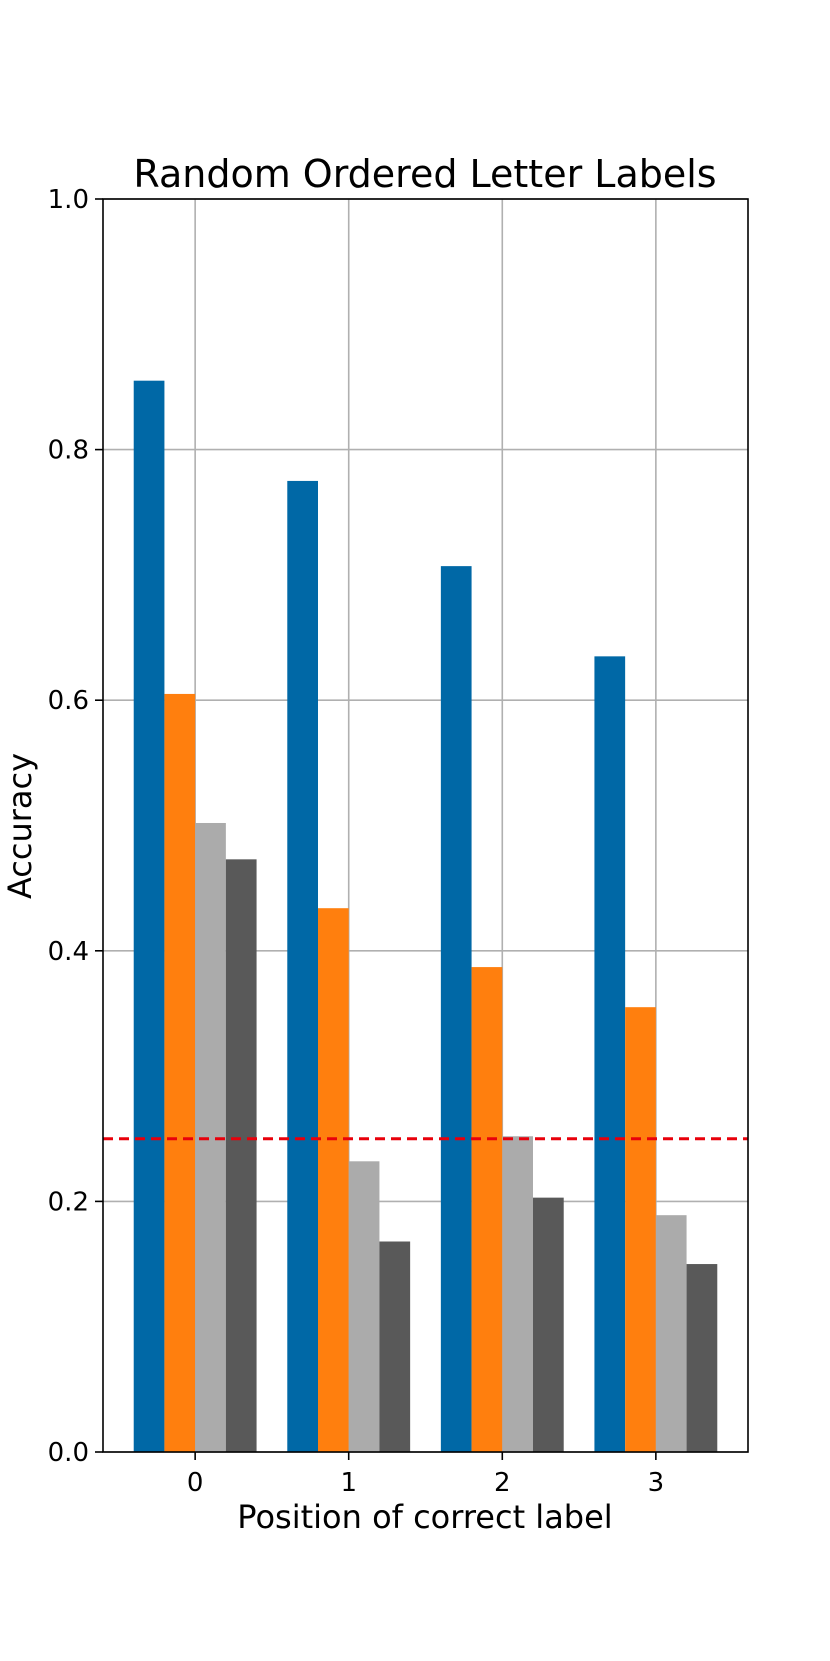  Describe the element at coordinates (68, 200) in the screenshot. I see `y-tick-label: 1.0` at that location.